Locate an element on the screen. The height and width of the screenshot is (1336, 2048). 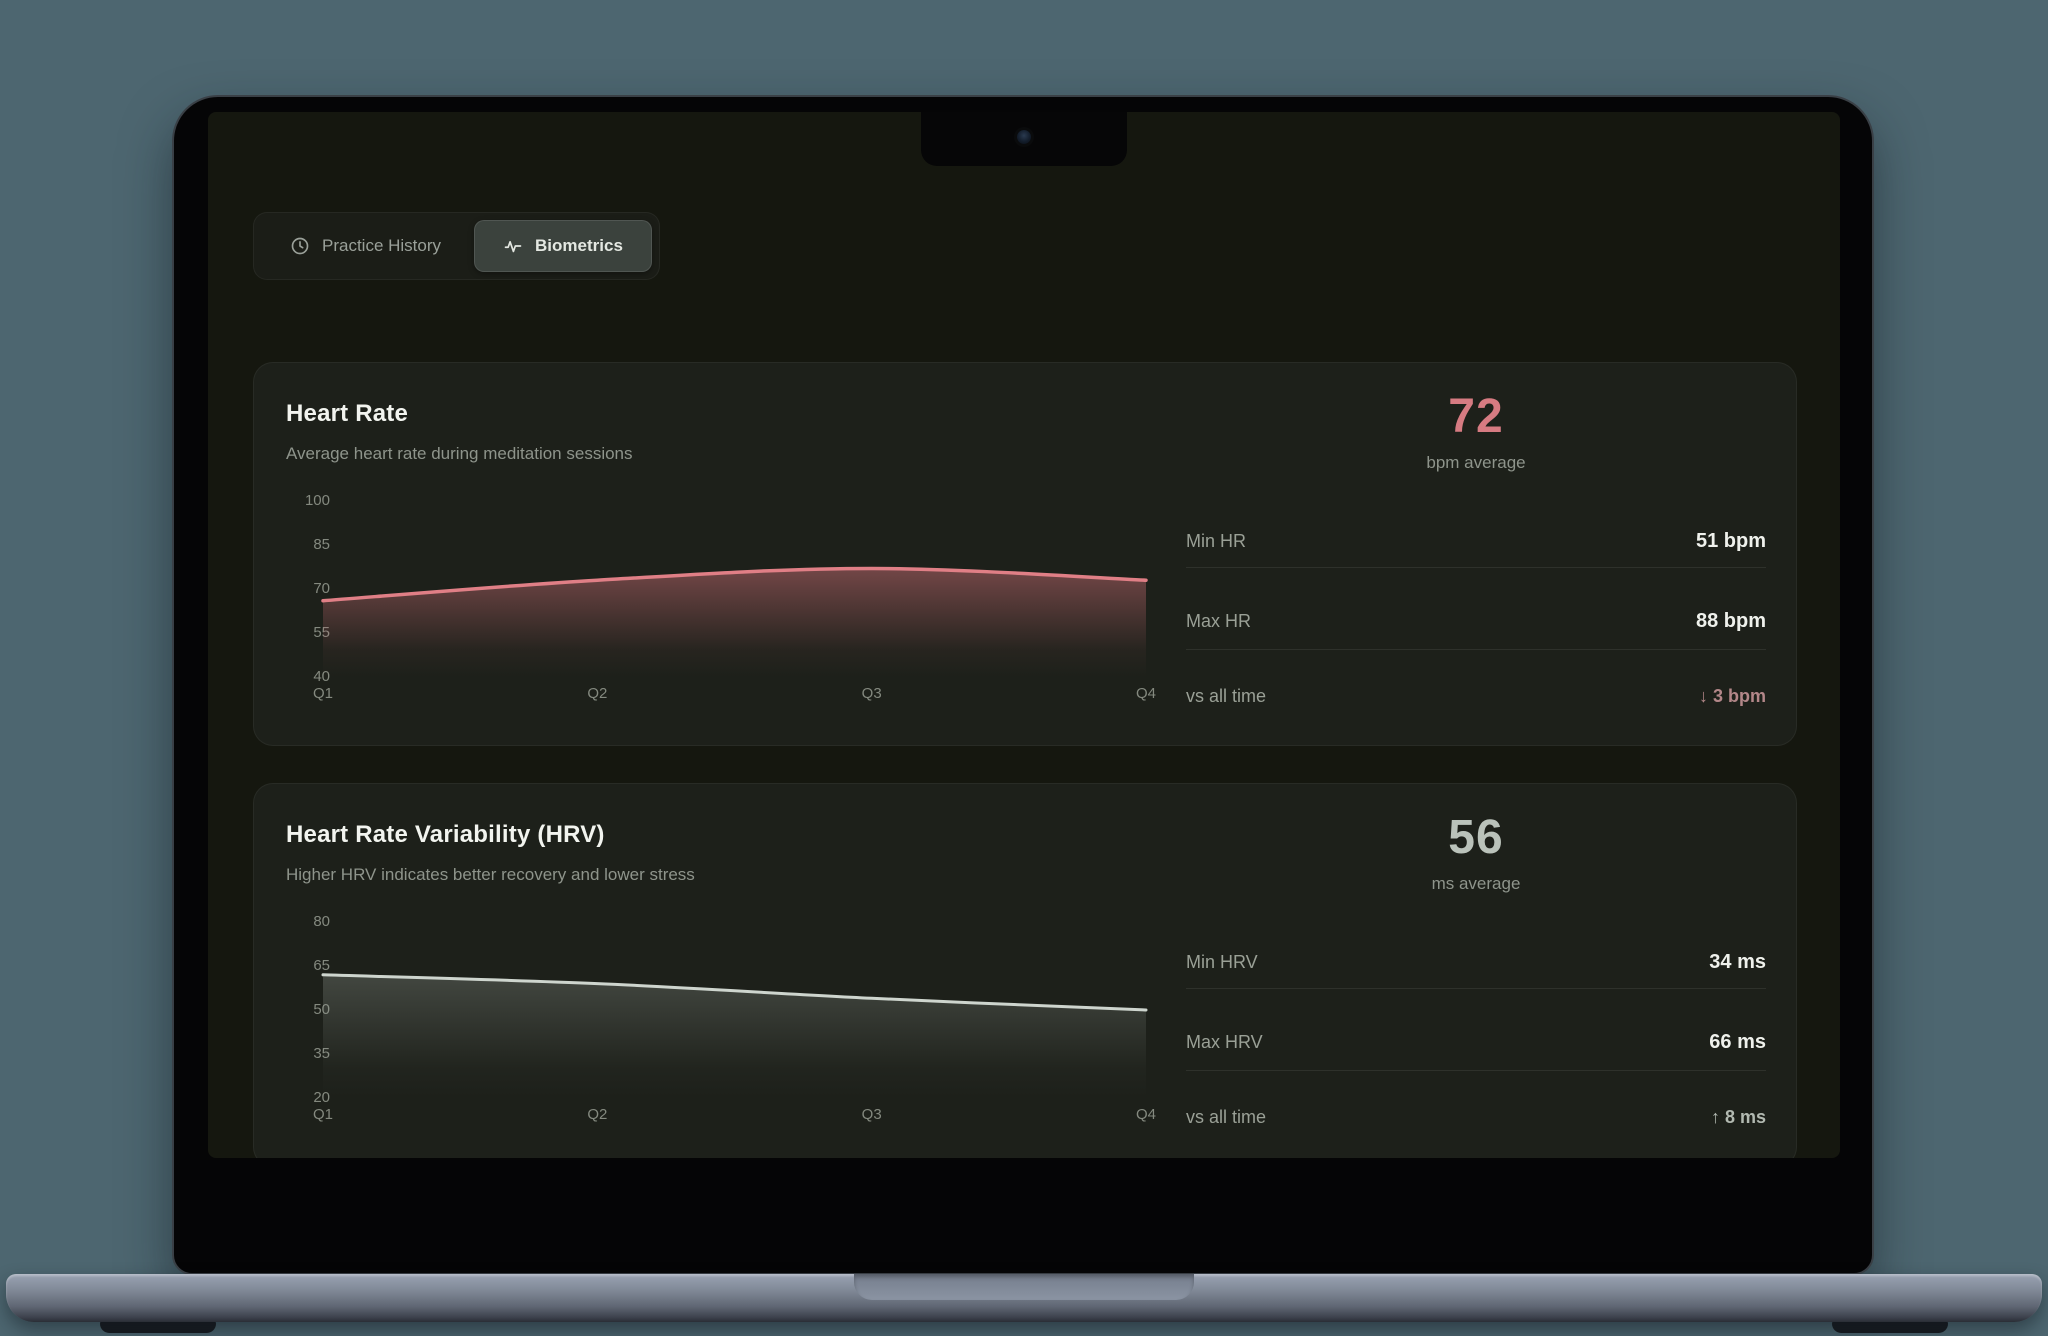
stat-row-max-hrv: Max HRV 66 ms is located at coordinates (1476, 1042).